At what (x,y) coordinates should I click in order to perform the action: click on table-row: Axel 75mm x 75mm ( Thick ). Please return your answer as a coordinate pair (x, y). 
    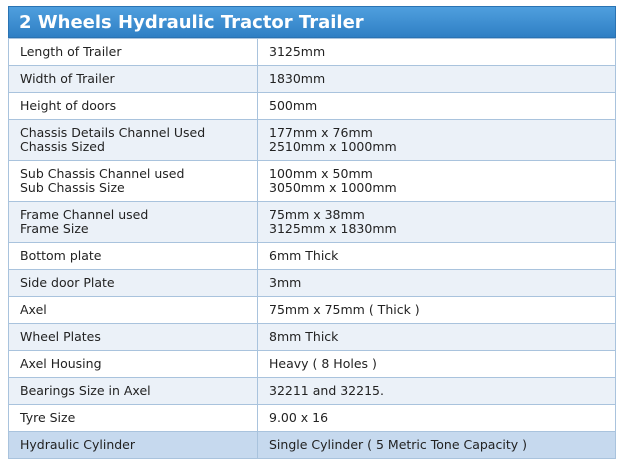
    Looking at the image, I should click on (312, 310).